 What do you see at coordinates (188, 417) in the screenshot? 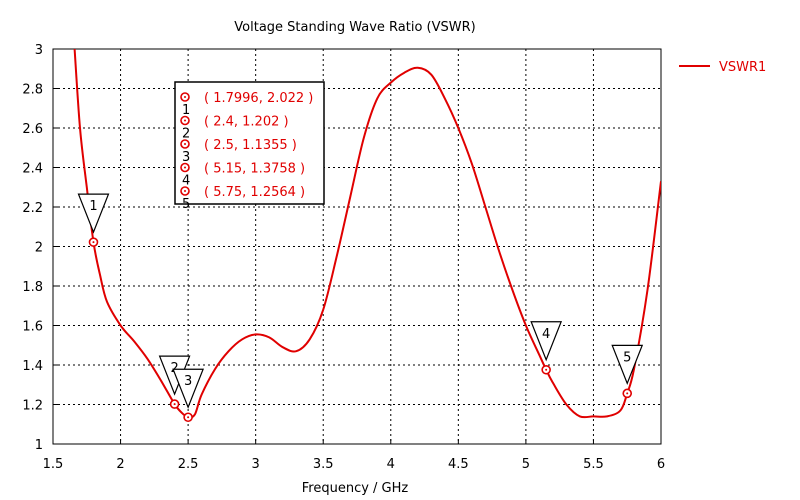
I see `marker-3-dot` at bounding box center [188, 417].